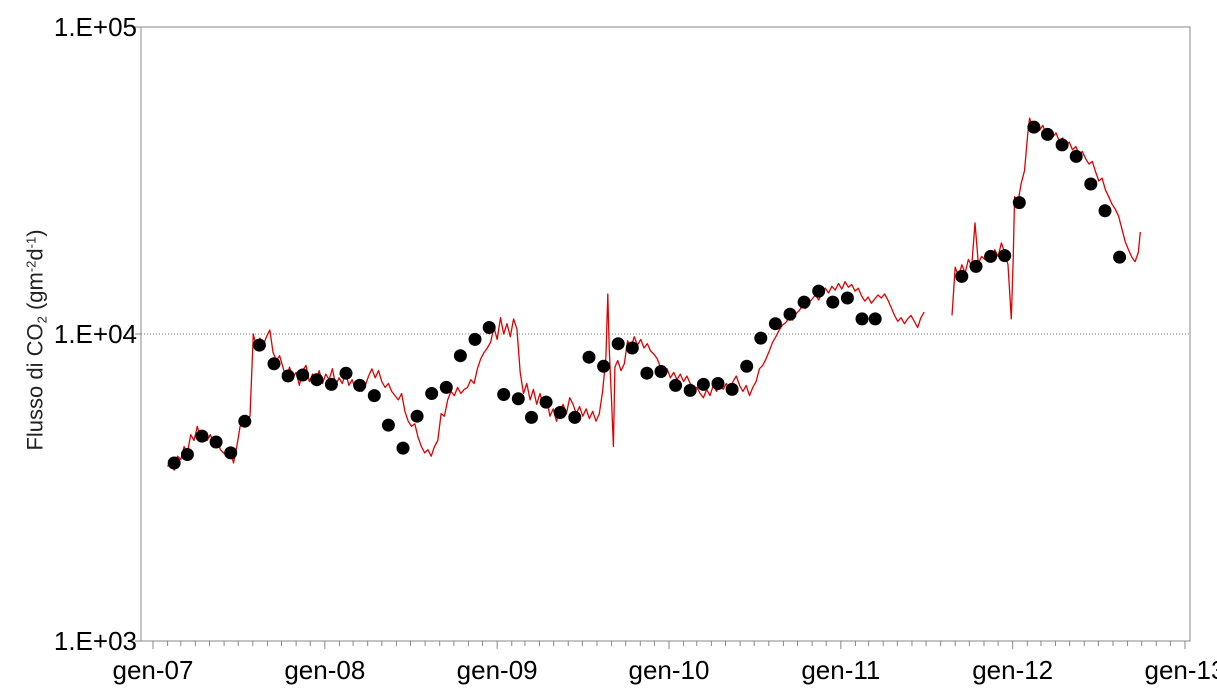 The width and height of the screenshot is (1217, 694). I want to click on x-tick-label: gen-13, so click(1181, 670).